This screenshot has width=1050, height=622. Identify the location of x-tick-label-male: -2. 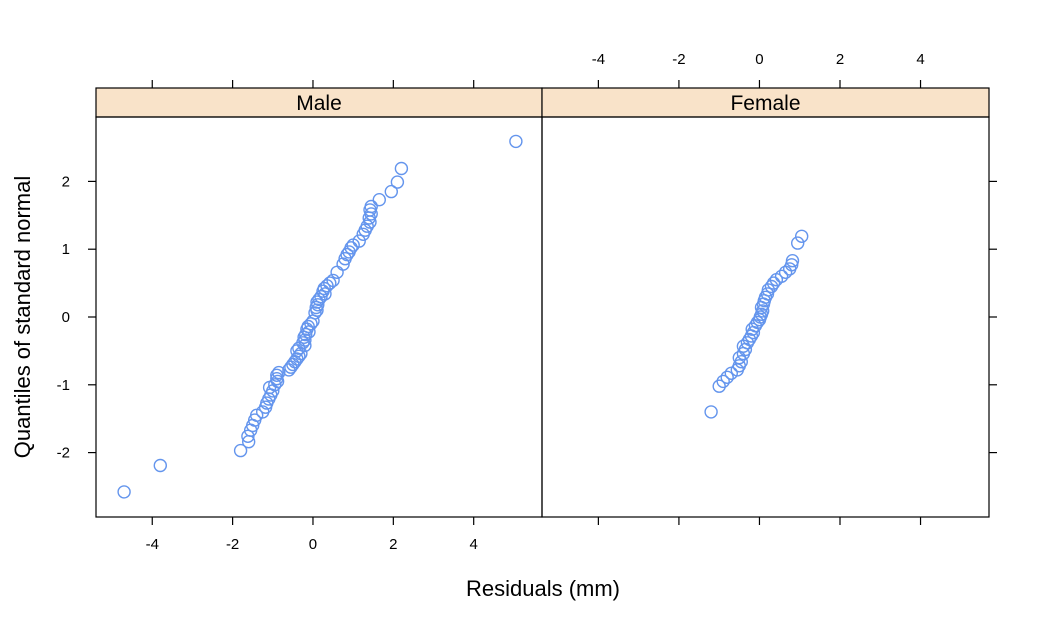
(232, 544).